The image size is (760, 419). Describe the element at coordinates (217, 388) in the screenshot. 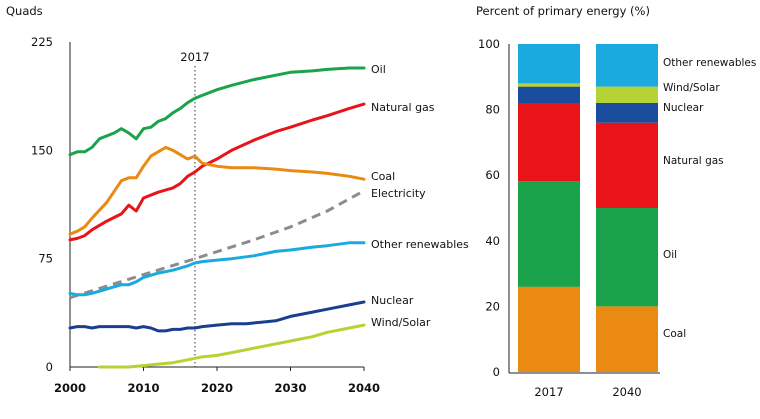

I see `left-x-tick-label: 2020` at that location.